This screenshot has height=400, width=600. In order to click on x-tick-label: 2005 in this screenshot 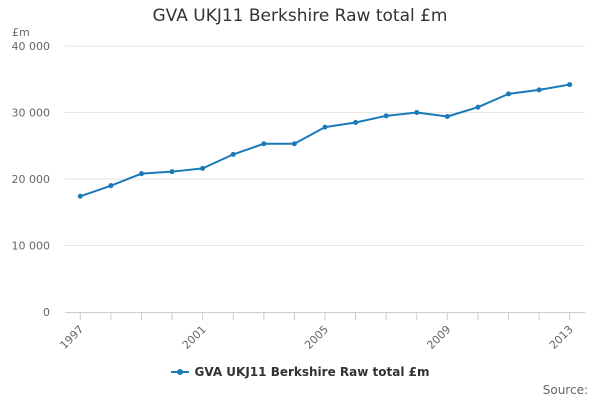, I will do `click(316, 337)`.